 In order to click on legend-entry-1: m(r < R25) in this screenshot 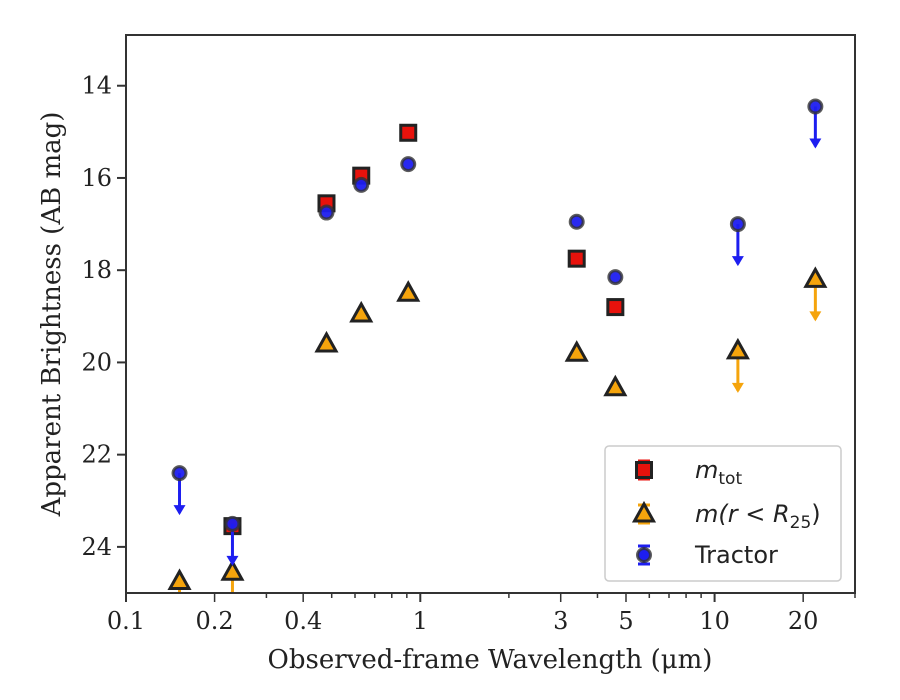, I will do `click(726, 516)`.